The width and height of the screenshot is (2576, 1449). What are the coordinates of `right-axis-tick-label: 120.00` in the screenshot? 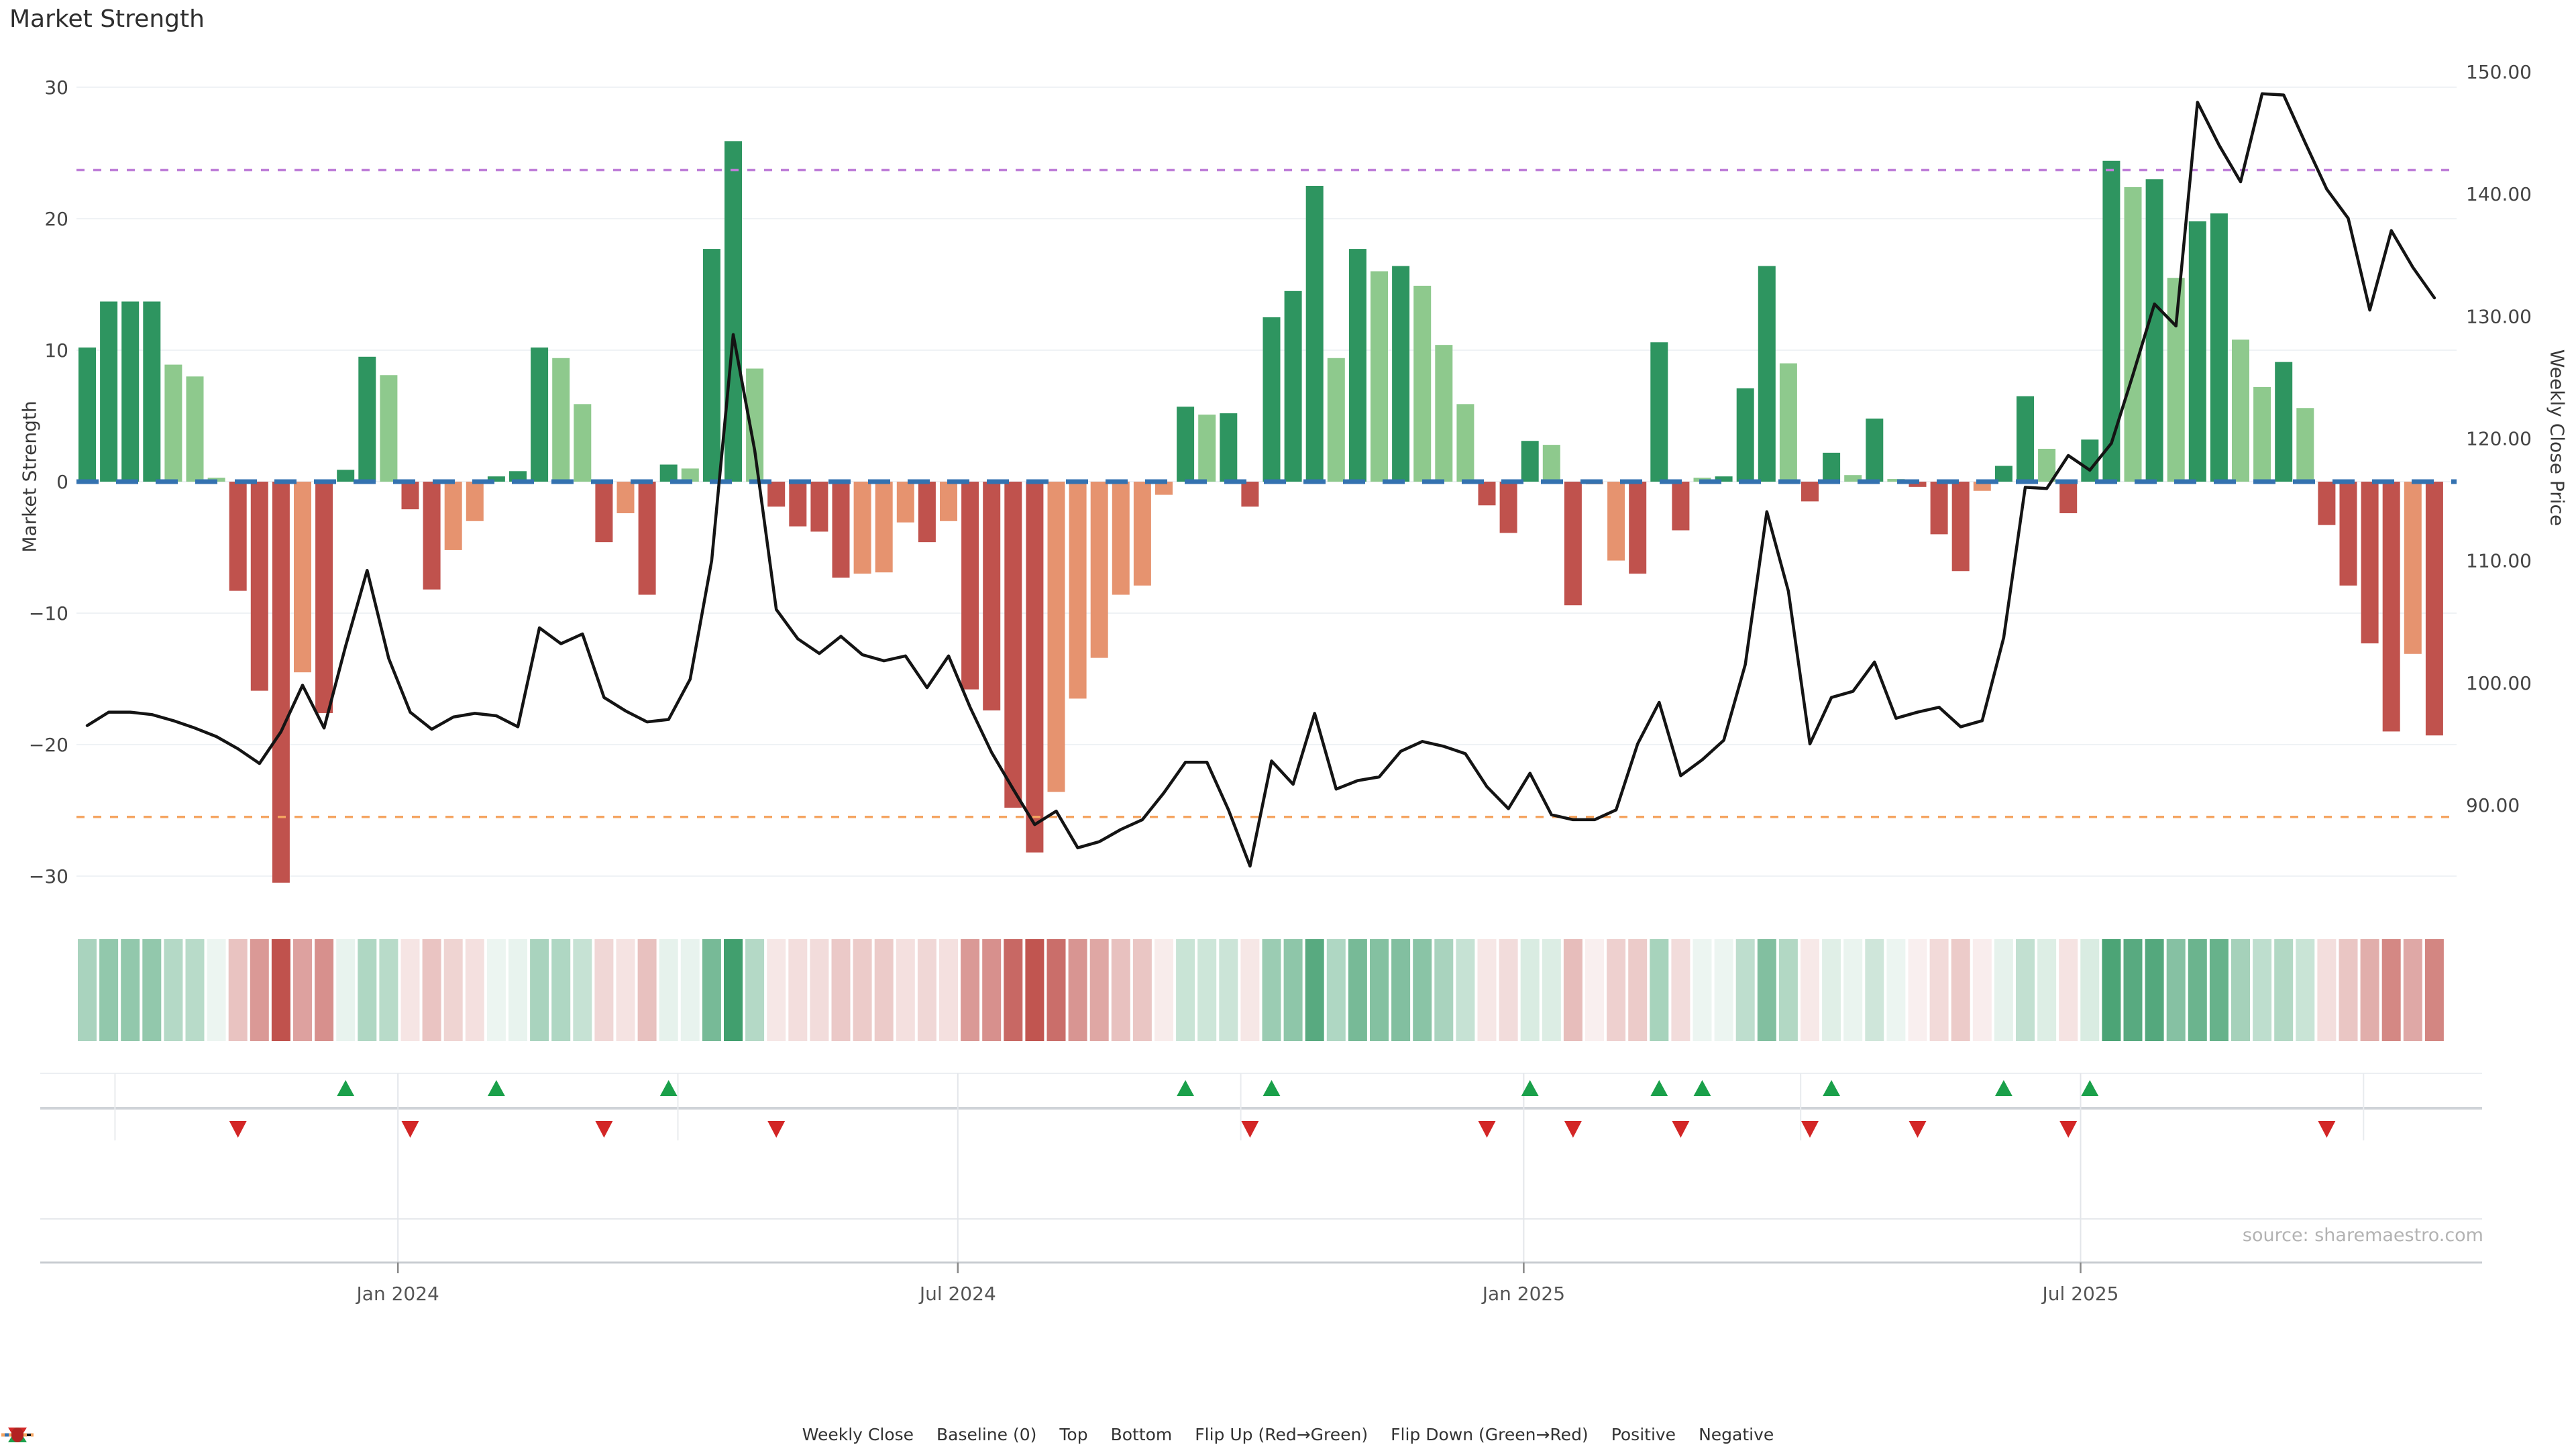 It's located at (2499, 439).